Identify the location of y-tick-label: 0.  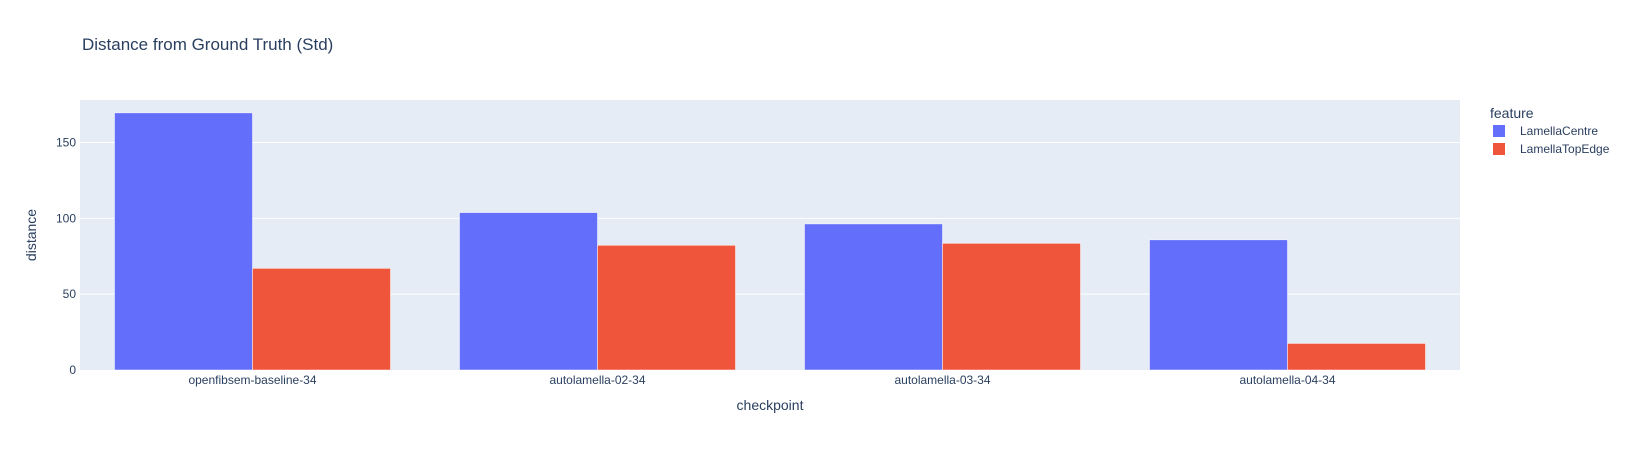
(72, 370).